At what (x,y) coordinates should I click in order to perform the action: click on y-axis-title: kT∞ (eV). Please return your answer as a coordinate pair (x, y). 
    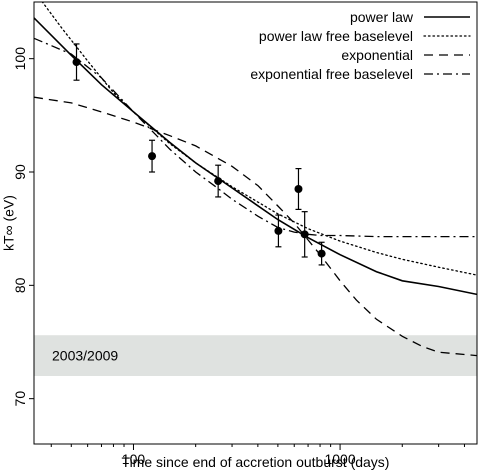
    Looking at the image, I should click on (9, 223).